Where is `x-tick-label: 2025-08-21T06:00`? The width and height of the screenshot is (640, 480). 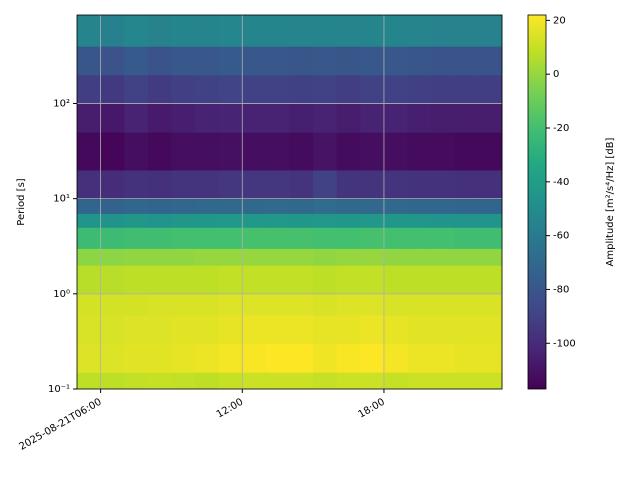 x-tick-label: 2025-08-21T06:00 is located at coordinates (61, 425).